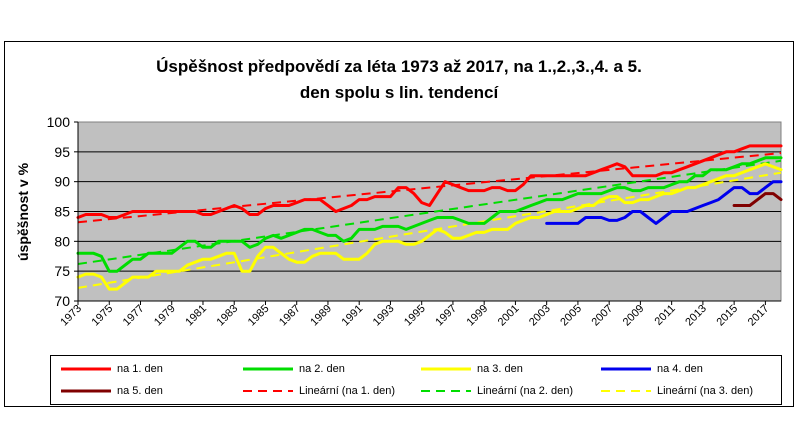  Describe the element at coordinates (634, 316) in the screenshot. I see `x-tick-label: 2009` at that location.